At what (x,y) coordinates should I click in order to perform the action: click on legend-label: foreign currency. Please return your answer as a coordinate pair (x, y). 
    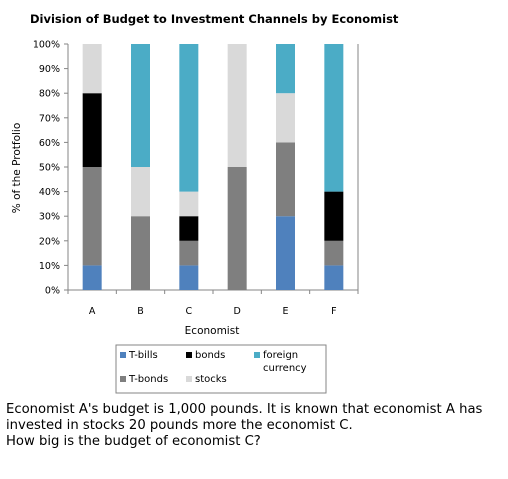
    Looking at the image, I should click on (285, 362).